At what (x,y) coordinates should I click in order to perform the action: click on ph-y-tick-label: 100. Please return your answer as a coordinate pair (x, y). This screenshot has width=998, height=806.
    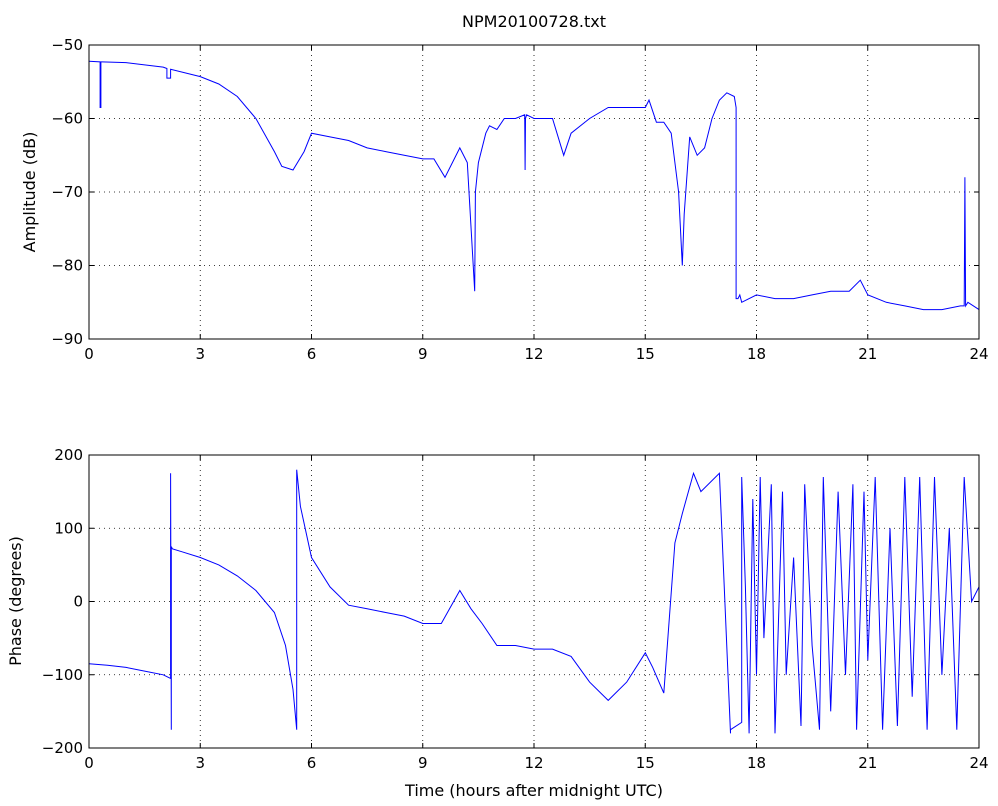
    Looking at the image, I should click on (68, 528).